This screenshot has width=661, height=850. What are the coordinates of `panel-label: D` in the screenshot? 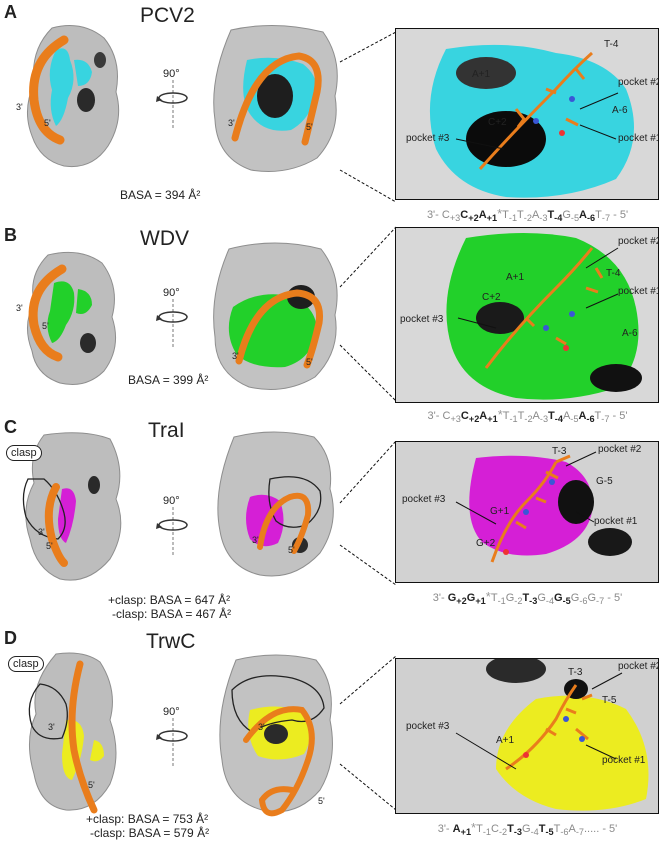 It's located at (10, 638).